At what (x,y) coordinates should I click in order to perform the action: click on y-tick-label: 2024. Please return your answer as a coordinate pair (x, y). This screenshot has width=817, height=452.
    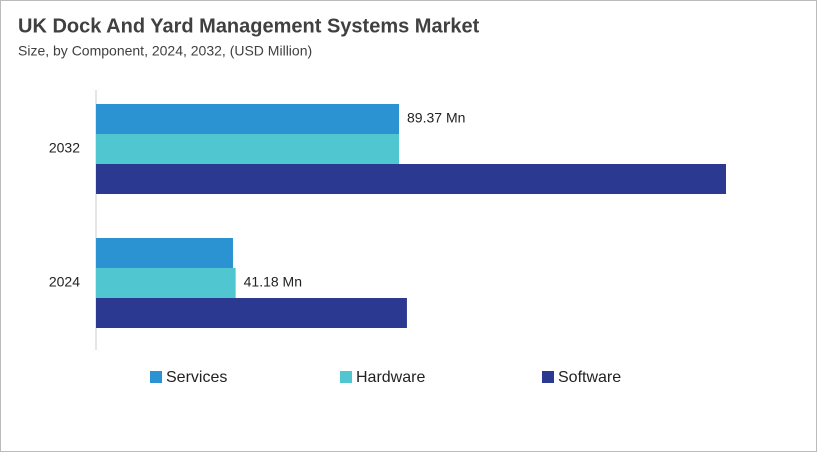
    Looking at the image, I should click on (64, 282).